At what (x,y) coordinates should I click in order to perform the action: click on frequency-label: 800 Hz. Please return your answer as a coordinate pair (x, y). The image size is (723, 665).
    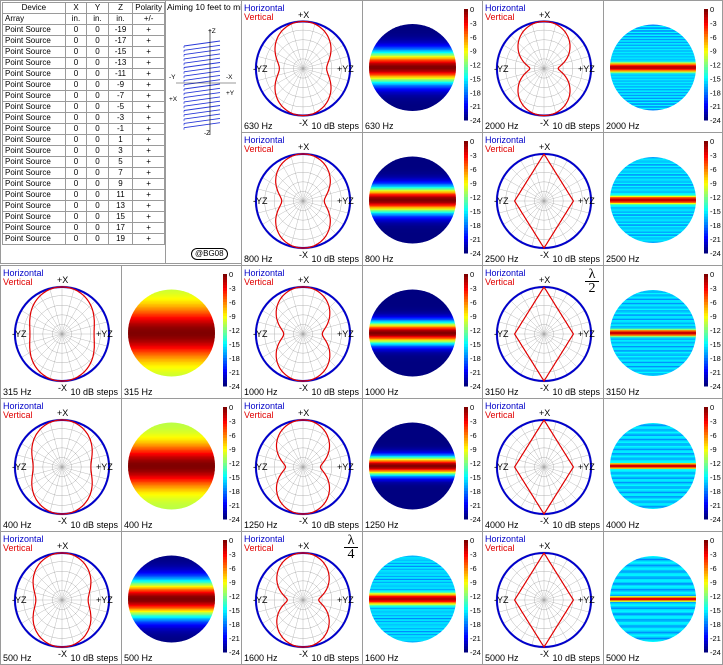
    Looking at the image, I should click on (379, 259).